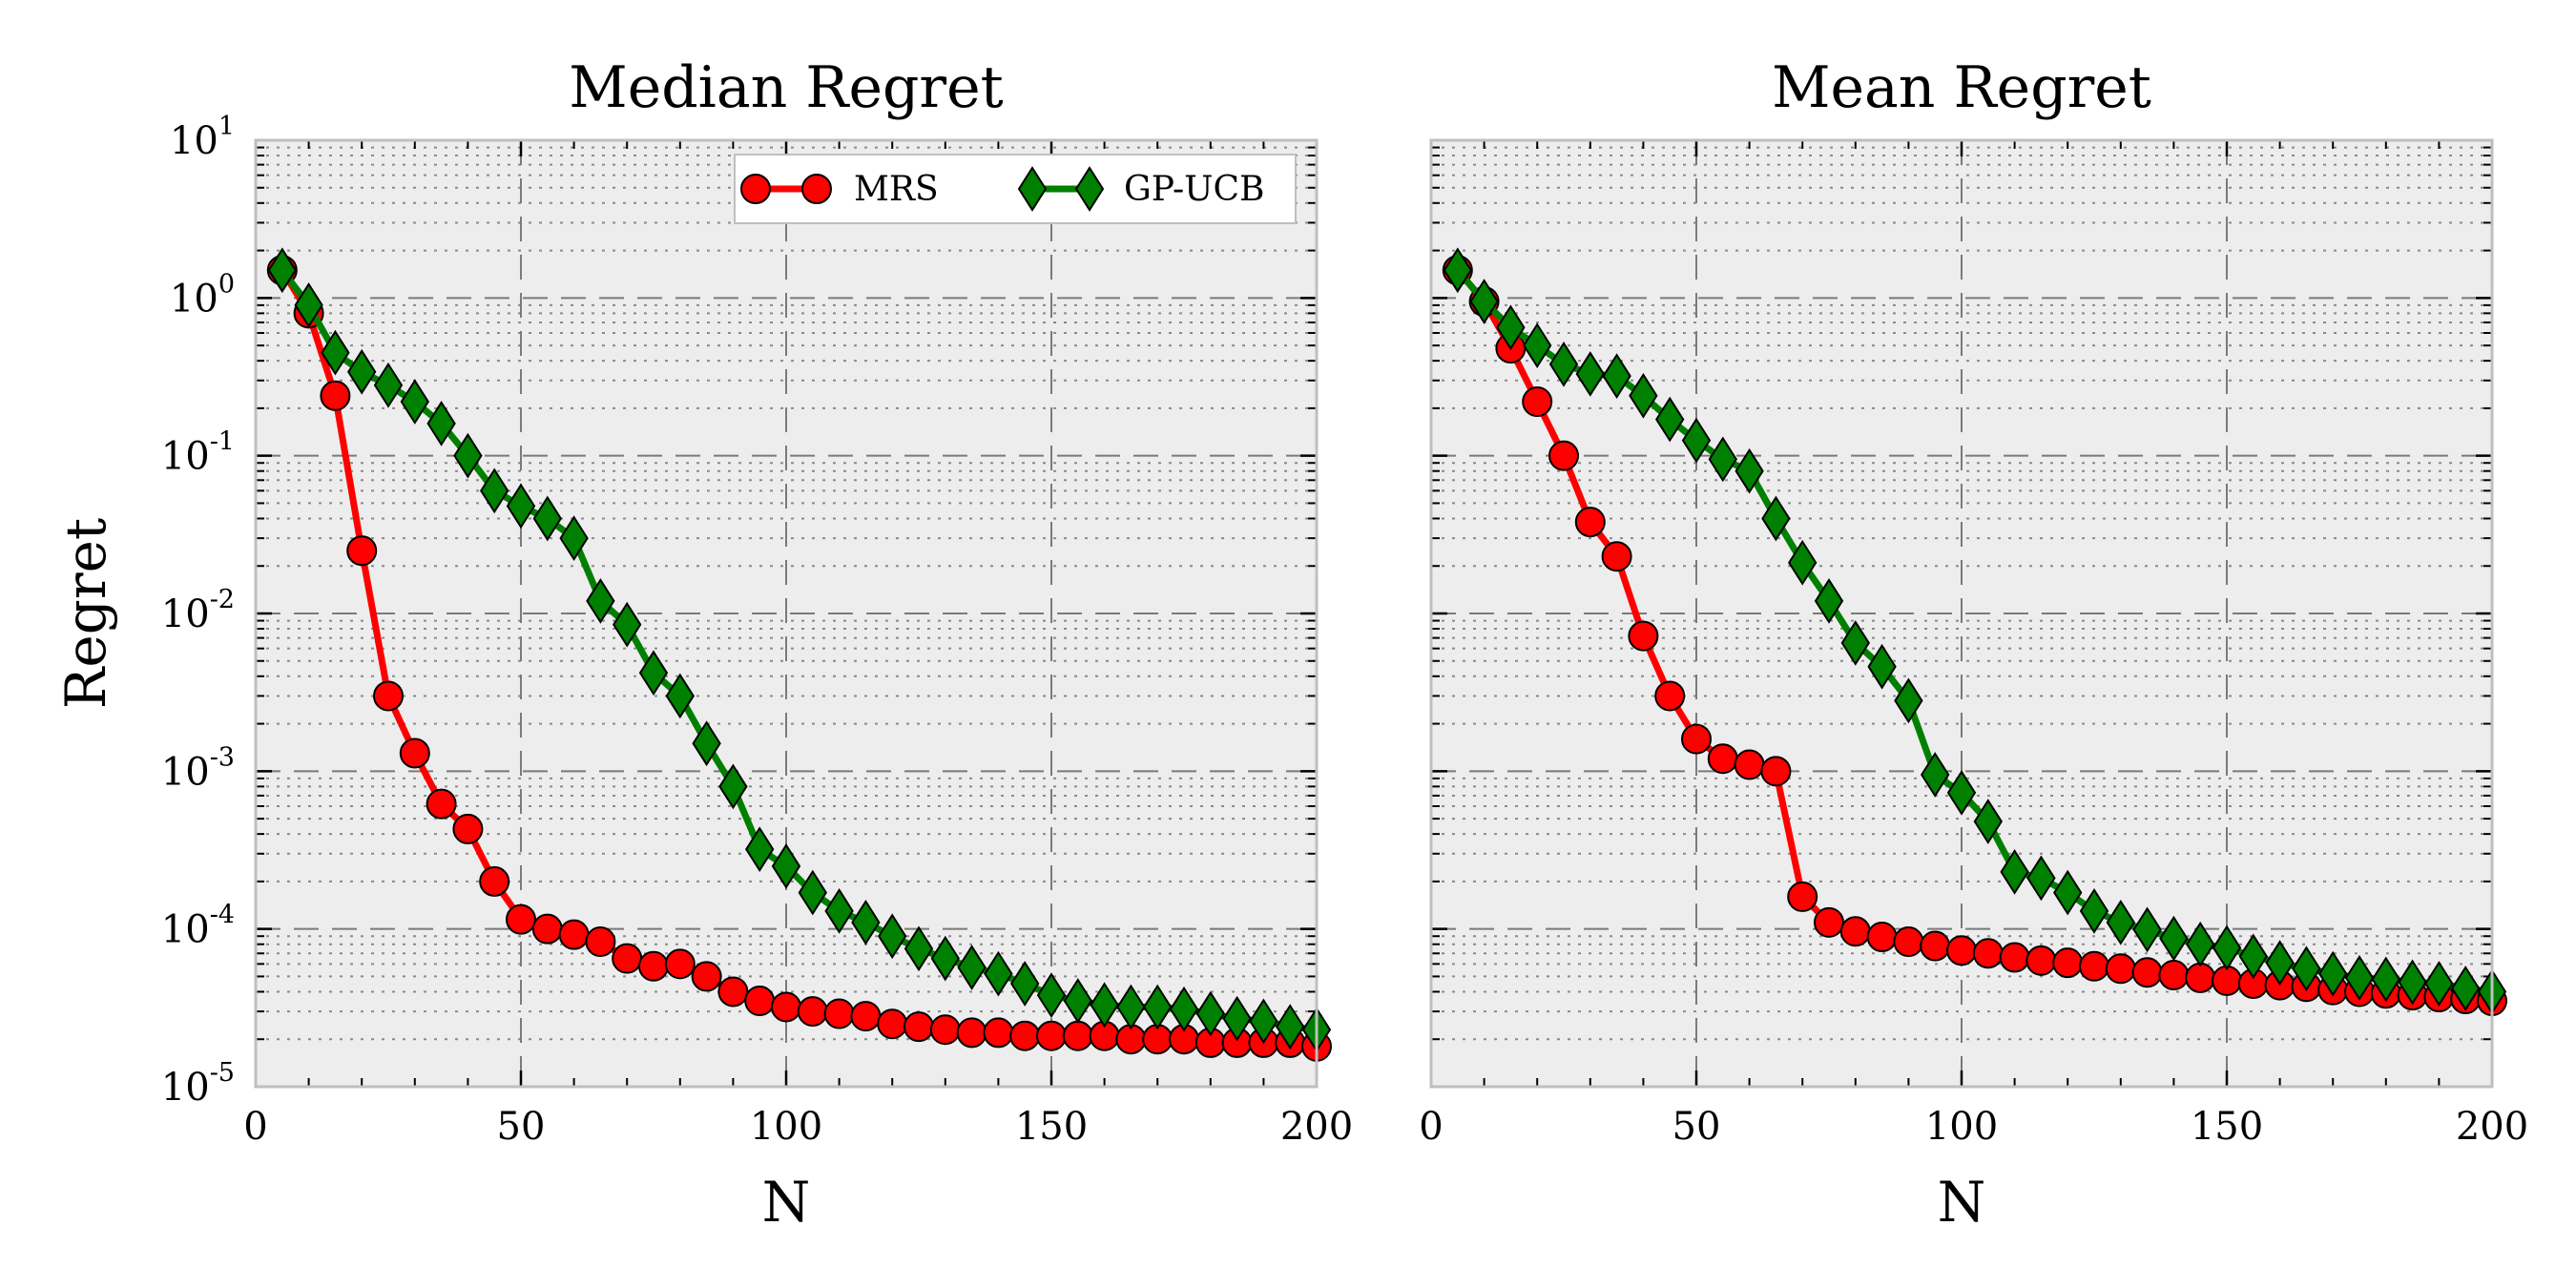 This screenshot has width=2576, height=1288. Describe the element at coordinates (786, 87) in the screenshot. I see `chart-title: Median Regret` at that location.